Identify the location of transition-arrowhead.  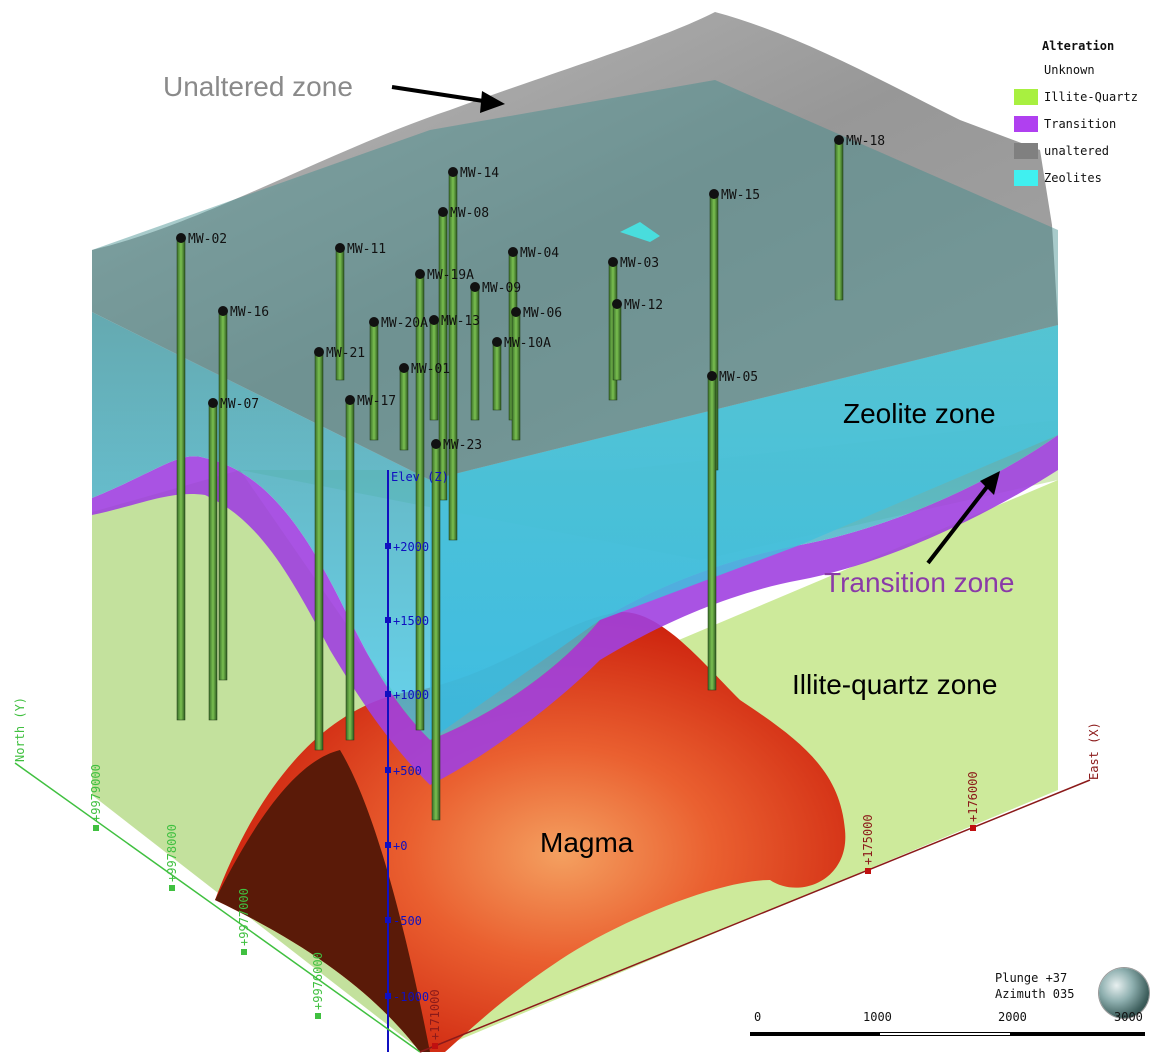
(990, 483).